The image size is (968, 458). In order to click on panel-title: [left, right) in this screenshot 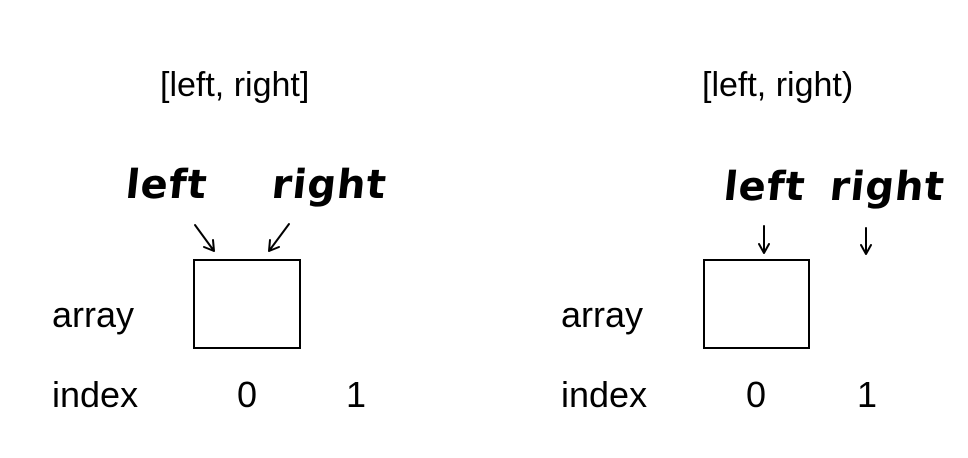, I will do `click(778, 85)`.